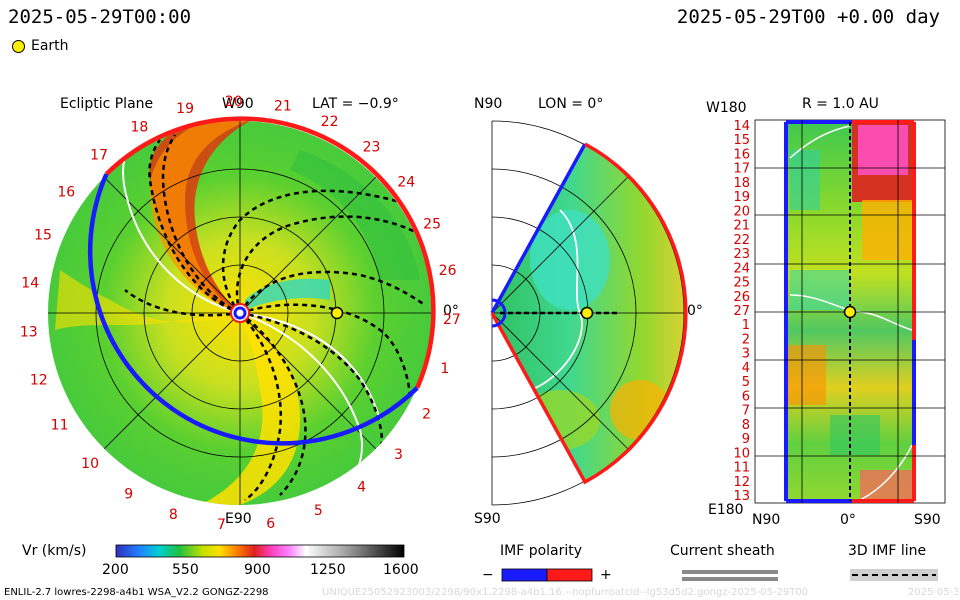 The height and width of the screenshot is (600, 960). I want to click on radial-ytick-25: 25, so click(741, 283).